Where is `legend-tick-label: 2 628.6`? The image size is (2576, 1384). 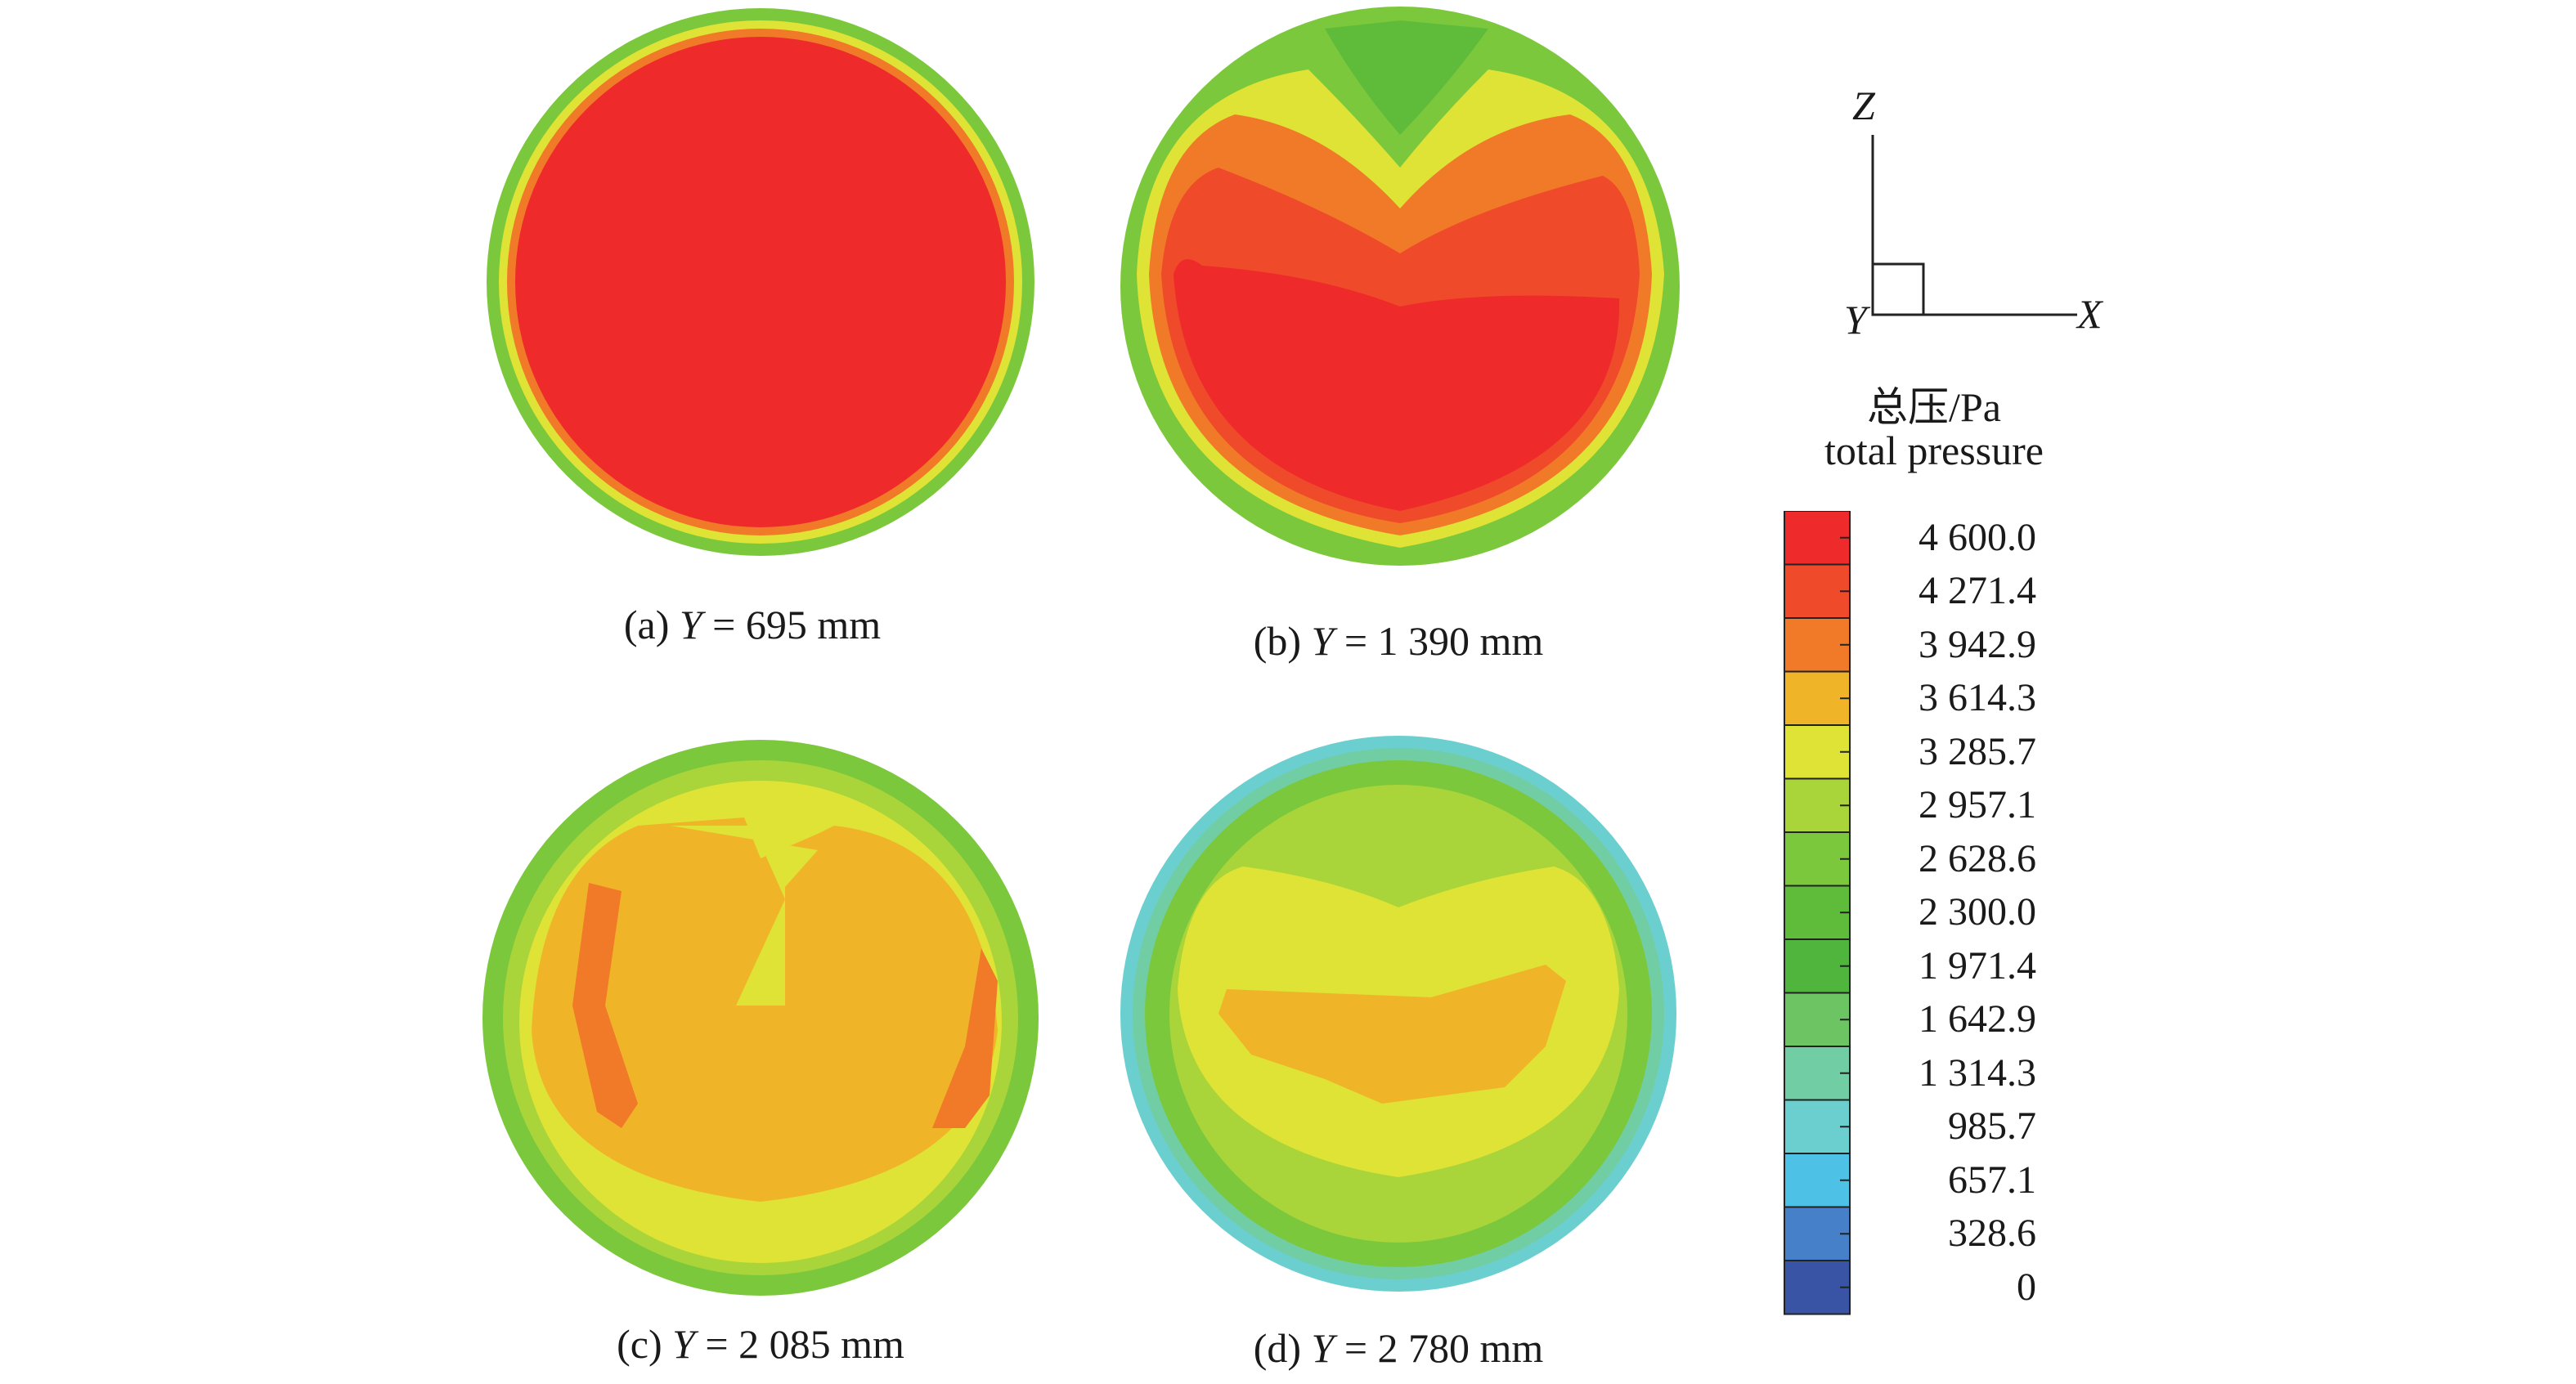 legend-tick-label: 2 628.6 is located at coordinates (1977, 858).